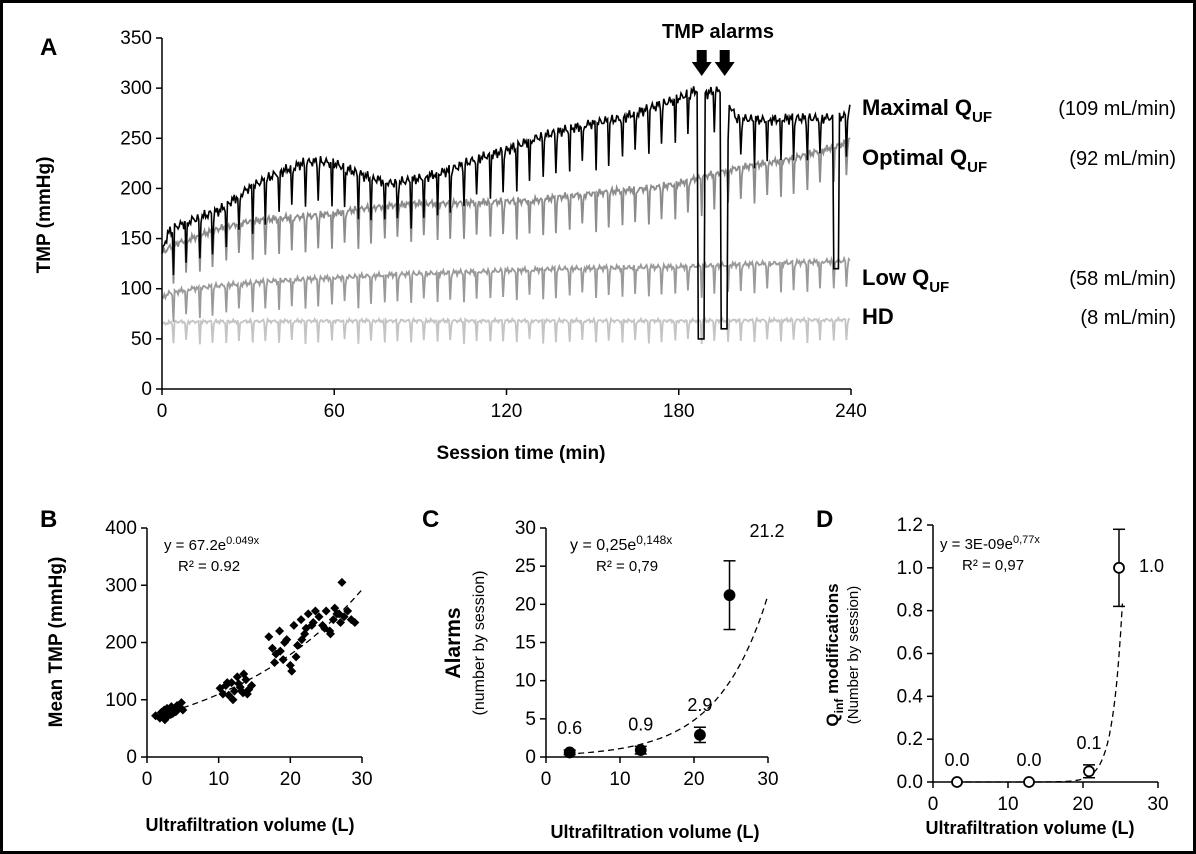 This screenshot has width=1196, height=854. What do you see at coordinates (44, 215) in the screenshot?
I see `panel-a-y-title: TMP (mmHg)` at bounding box center [44, 215].